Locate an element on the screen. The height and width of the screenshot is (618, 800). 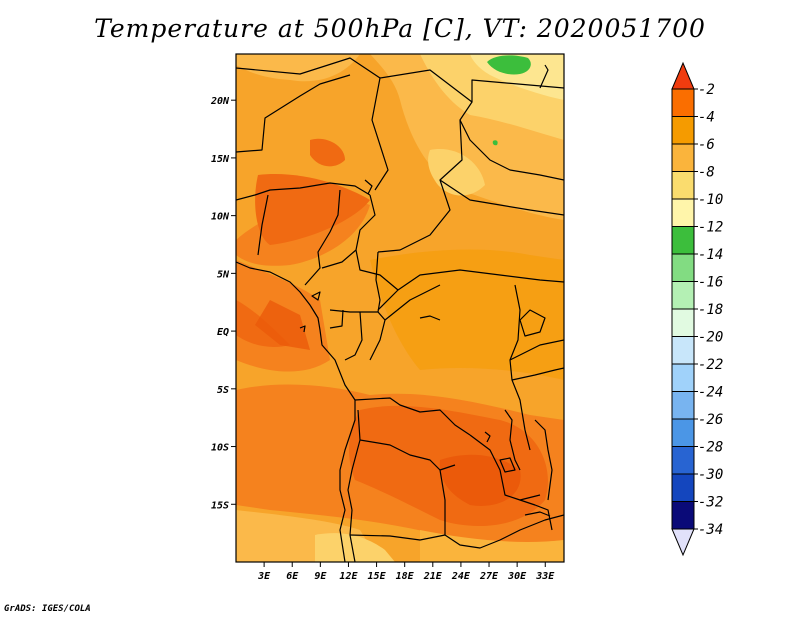
lon-tick-label: 9E is located at coordinates (320, 576).